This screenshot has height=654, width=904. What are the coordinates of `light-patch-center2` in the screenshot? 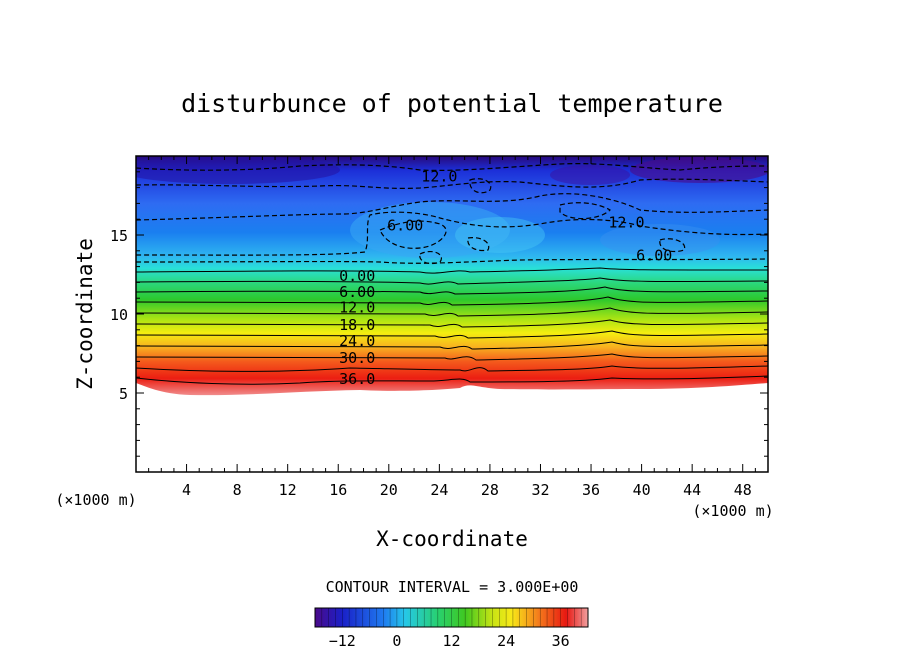 It's located at (500, 235).